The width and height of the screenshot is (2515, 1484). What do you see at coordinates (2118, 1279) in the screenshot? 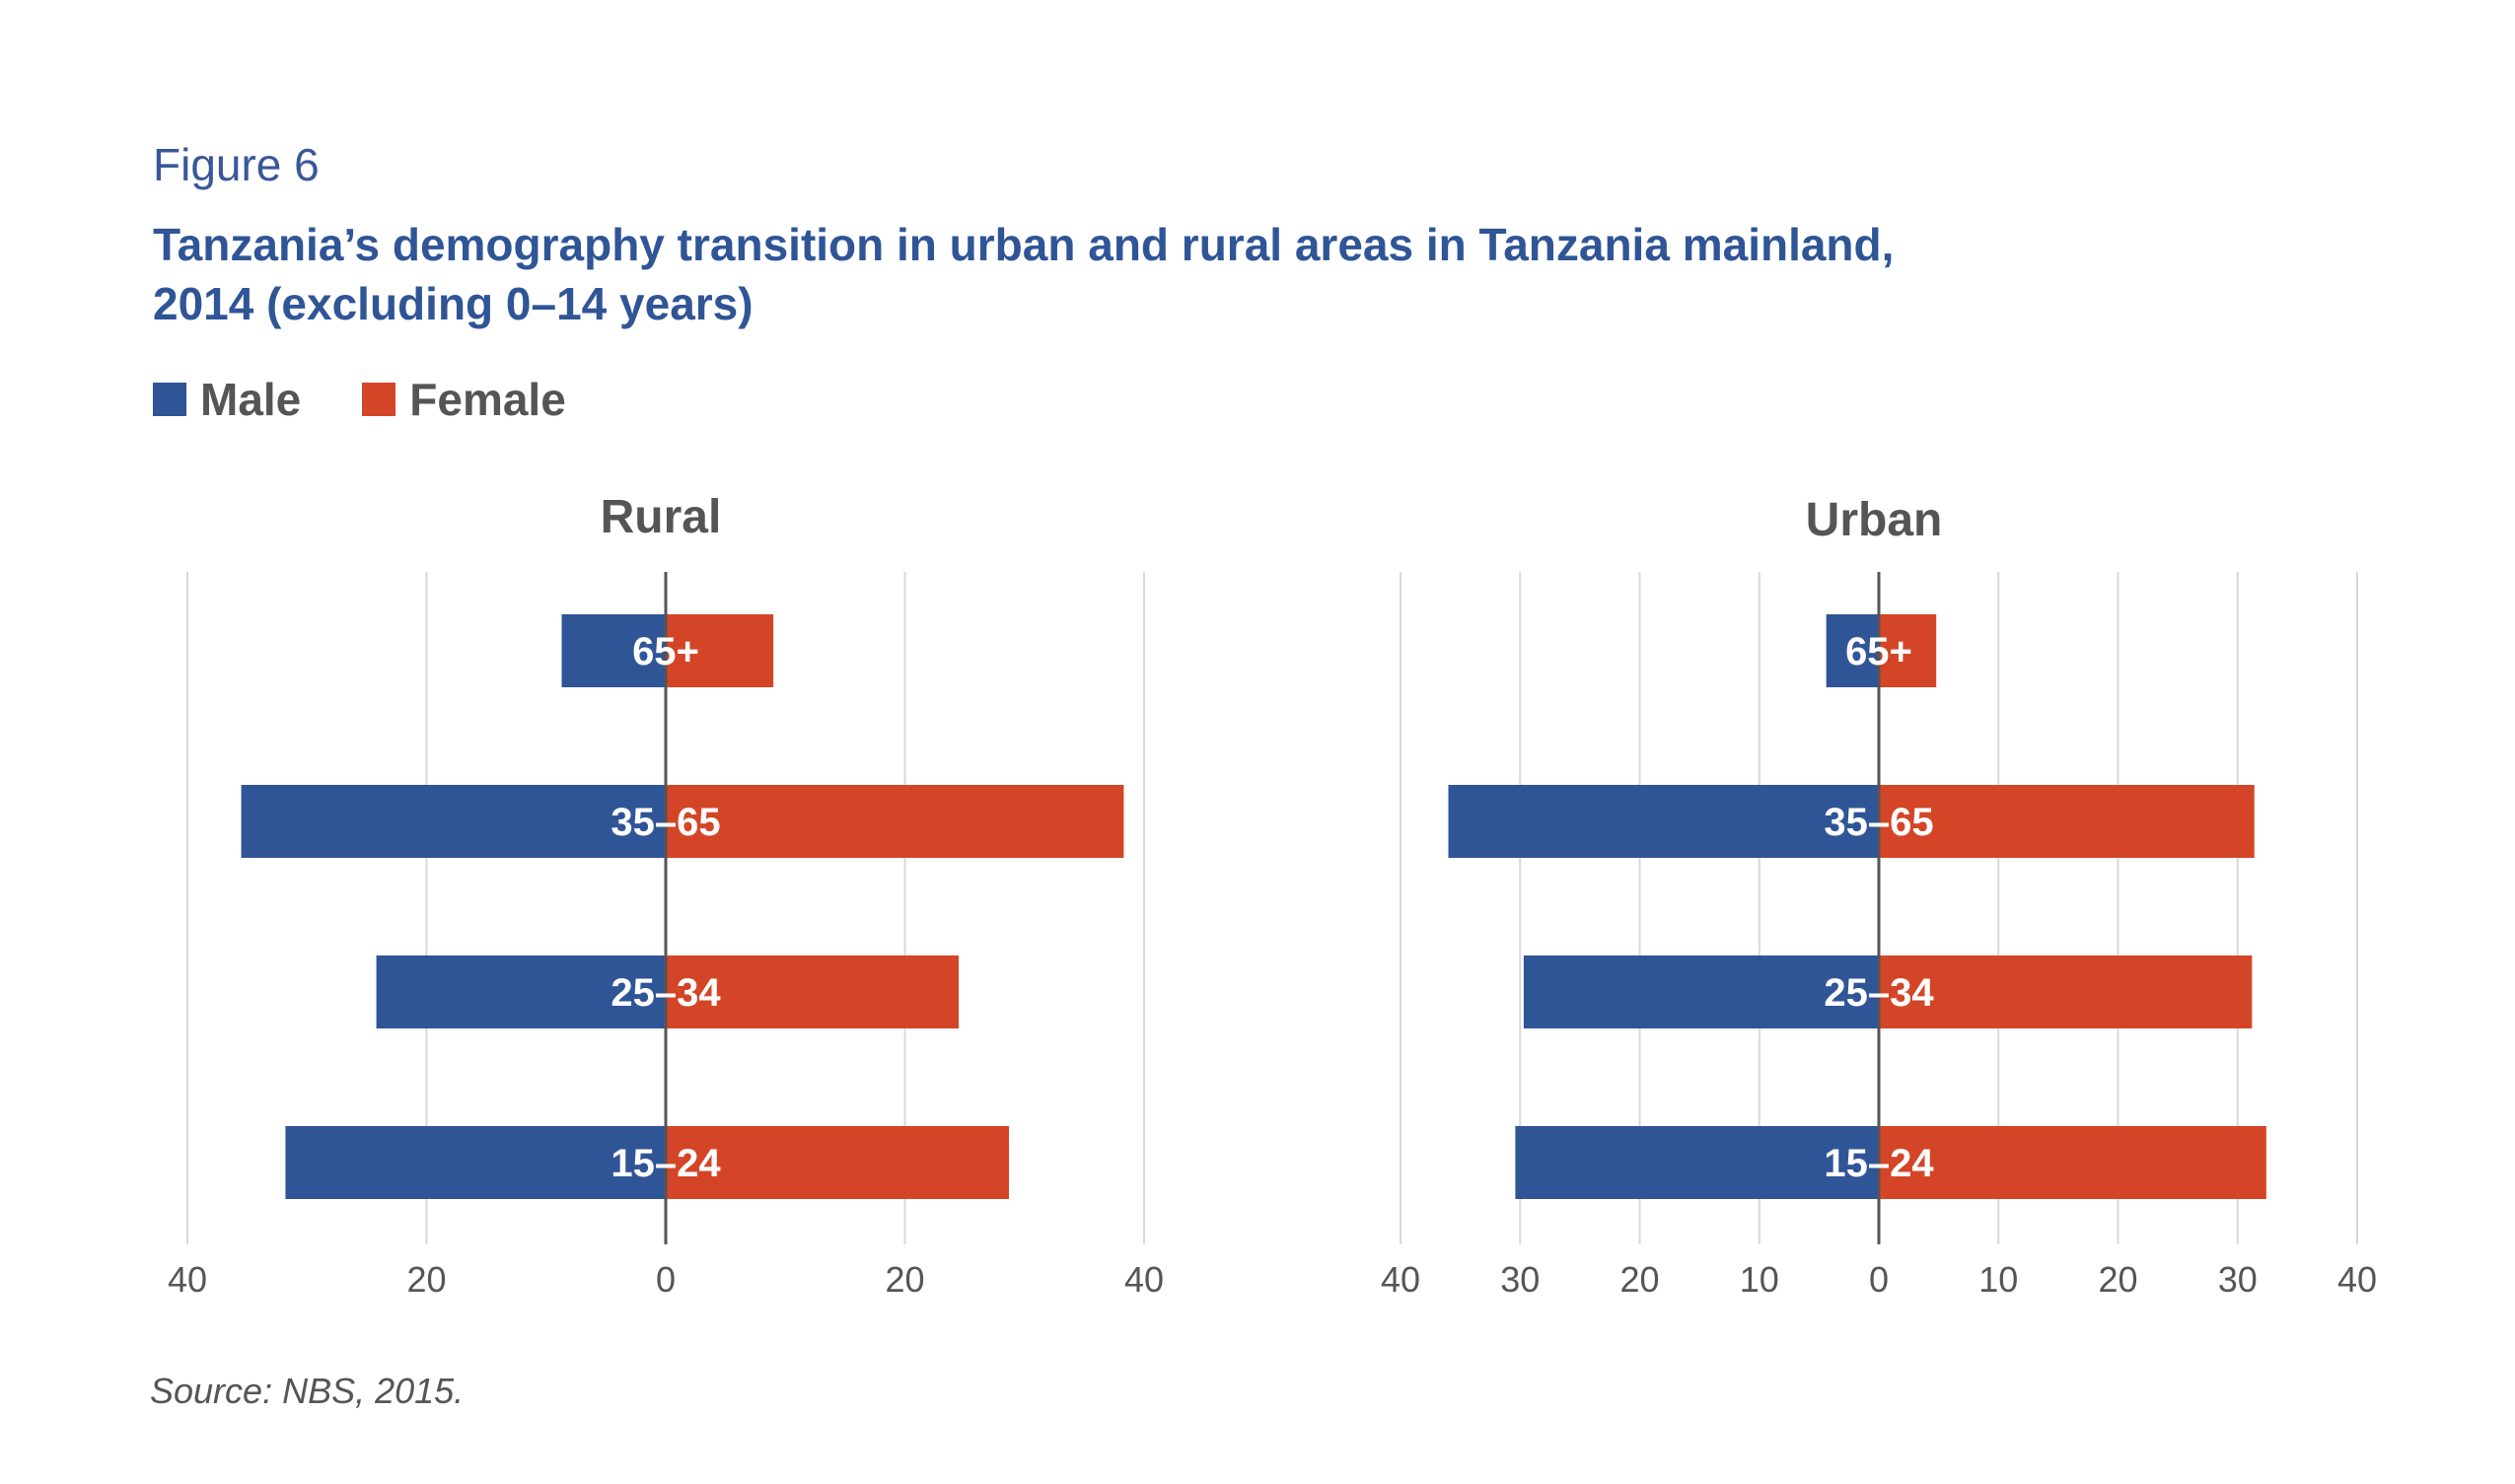
I see `tick-label-urban-6: 20` at bounding box center [2118, 1279].